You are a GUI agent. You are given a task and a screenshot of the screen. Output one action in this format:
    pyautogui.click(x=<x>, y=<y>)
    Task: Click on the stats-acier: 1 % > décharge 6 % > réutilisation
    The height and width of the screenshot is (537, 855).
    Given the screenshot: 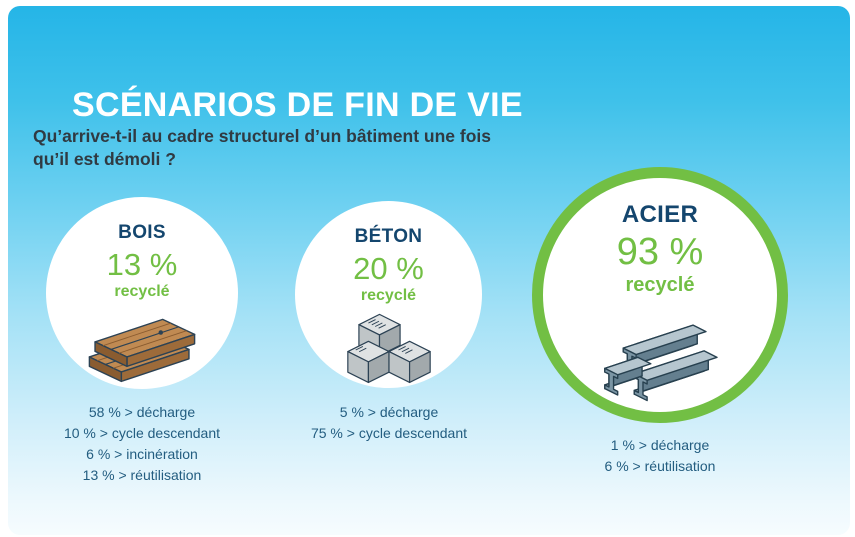 What is the action you would take?
    pyautogui.click(x=660, y=456)
    